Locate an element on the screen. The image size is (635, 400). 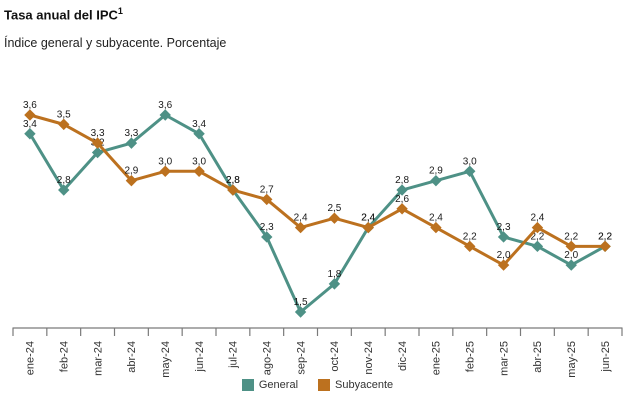
legend-item-subyacente: Subyacente is located at coordinates (355, 385).